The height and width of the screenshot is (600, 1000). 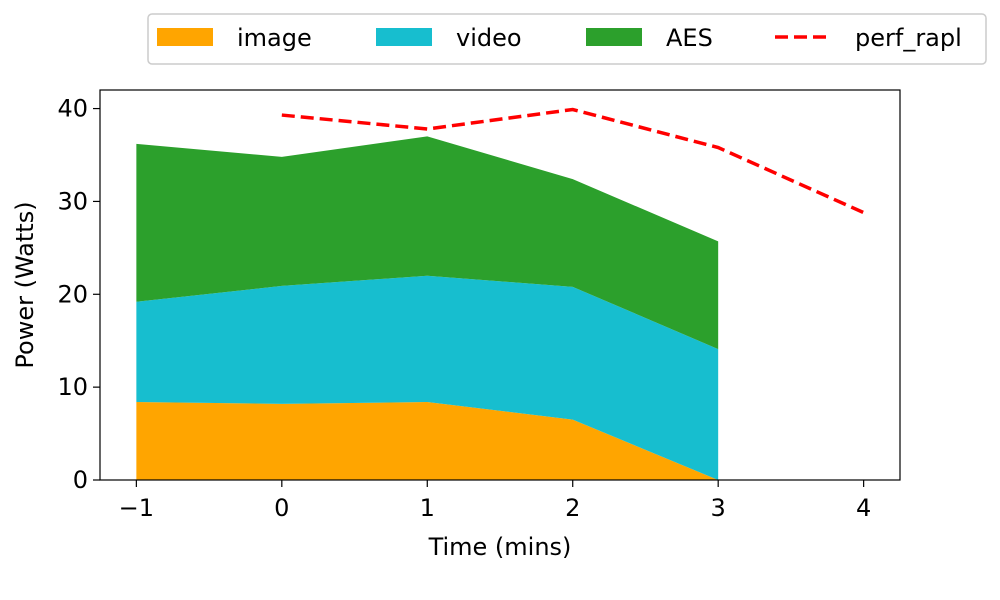 I want to click on x-tick-label: 4, so click(x=863, y=508).